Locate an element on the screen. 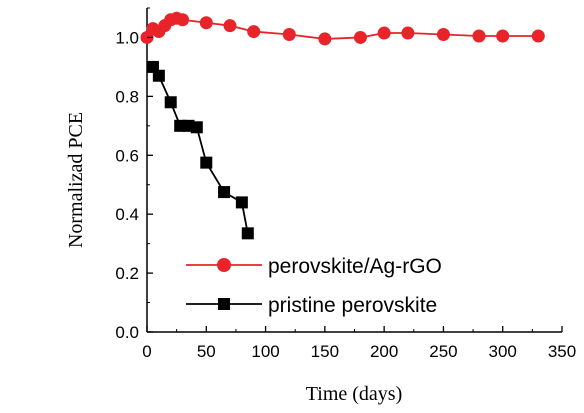 The height and width of the screenshot is (413, 584). x-tick-label: 350 is located at coordinates (562, 351).